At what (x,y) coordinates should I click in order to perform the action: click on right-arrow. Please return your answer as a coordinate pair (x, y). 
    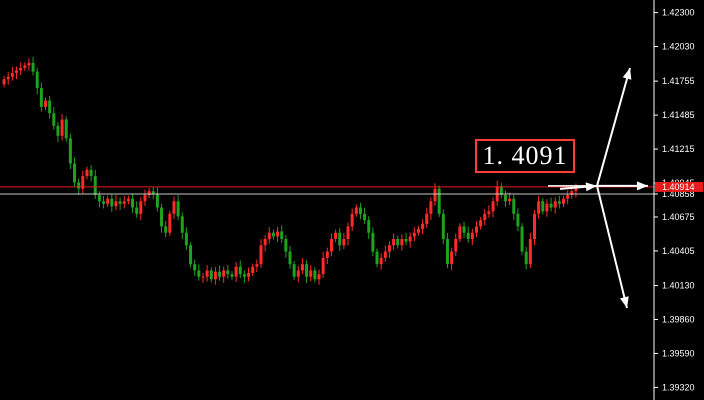
    Looking at the image, I should click on (622, 186).